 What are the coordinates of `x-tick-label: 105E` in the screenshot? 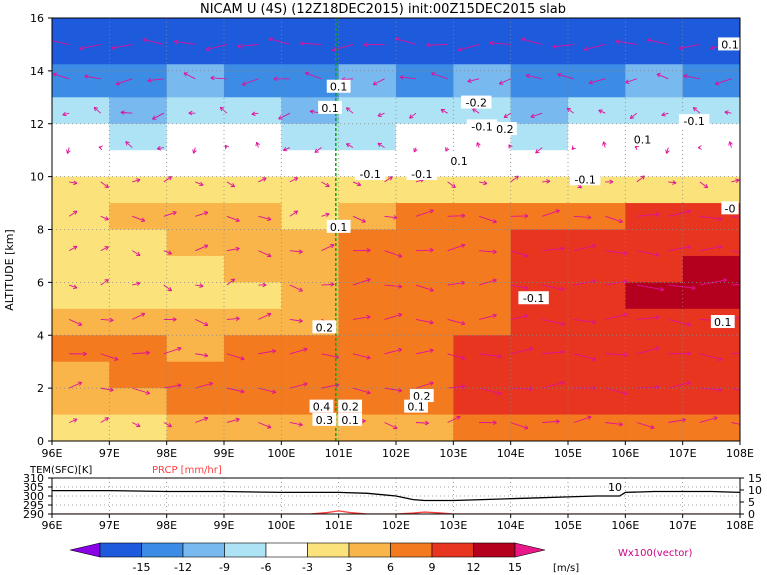 It's located at (568, 453).